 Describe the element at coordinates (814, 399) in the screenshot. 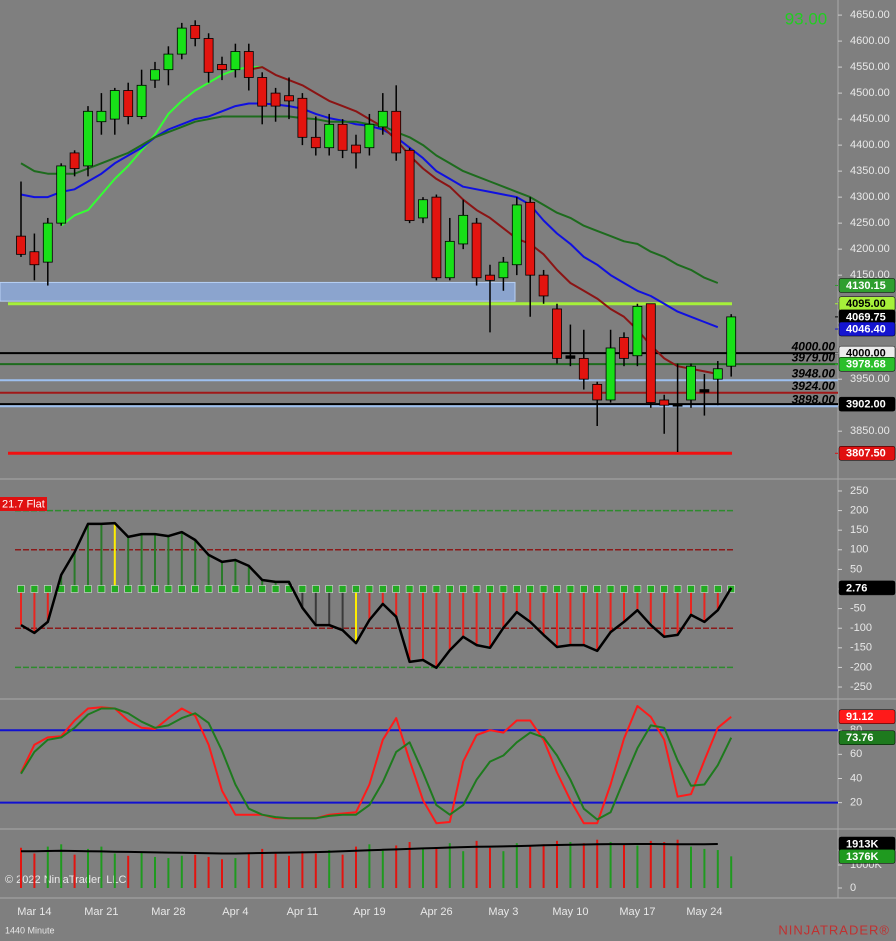

I see `level-label: 3898.00` at that location.